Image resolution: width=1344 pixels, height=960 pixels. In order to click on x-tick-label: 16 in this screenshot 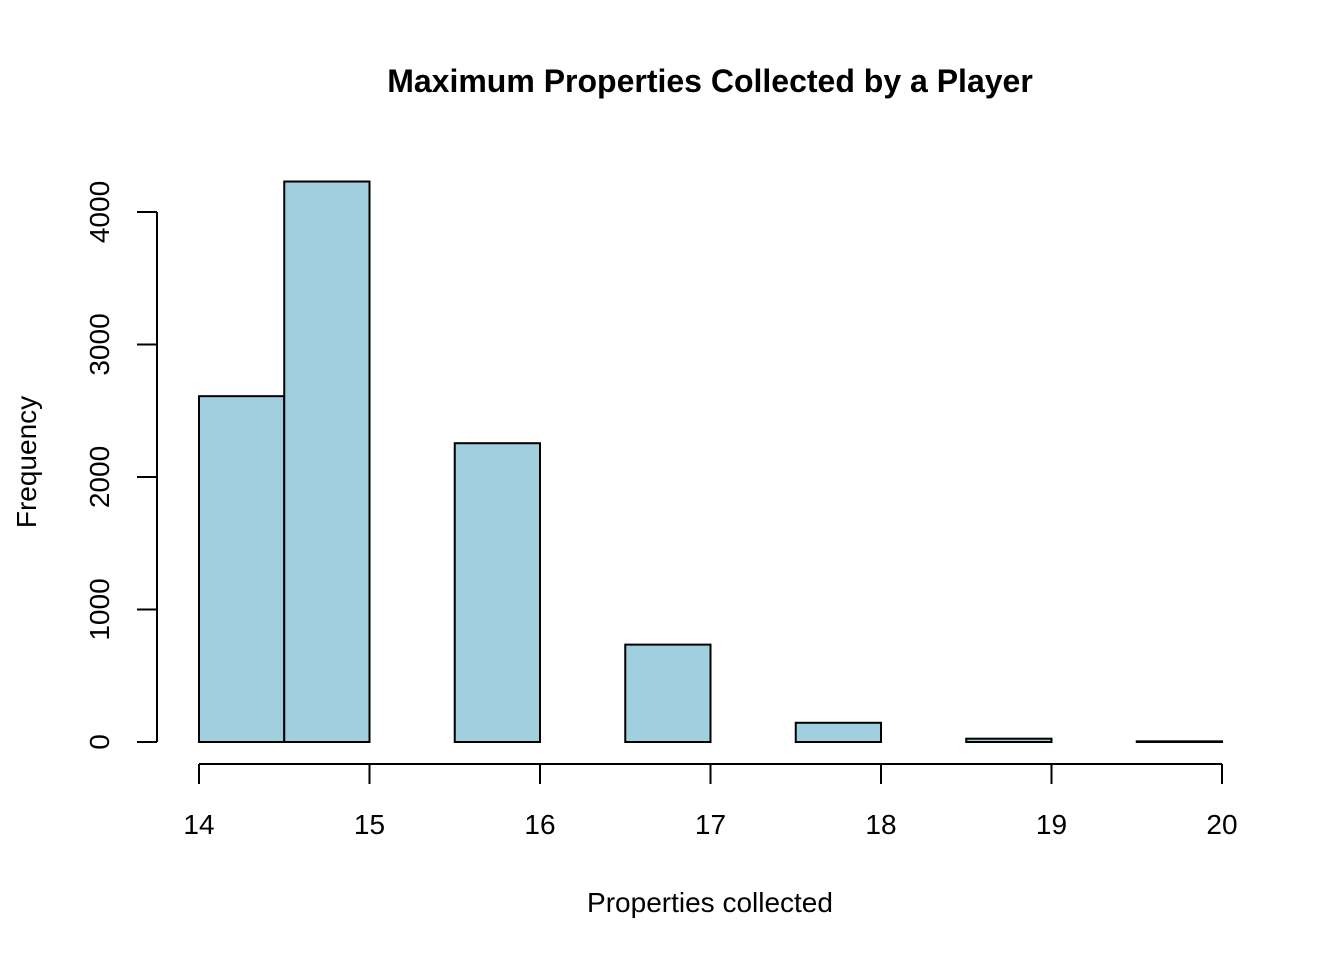, I will do `click(539, 824)`.